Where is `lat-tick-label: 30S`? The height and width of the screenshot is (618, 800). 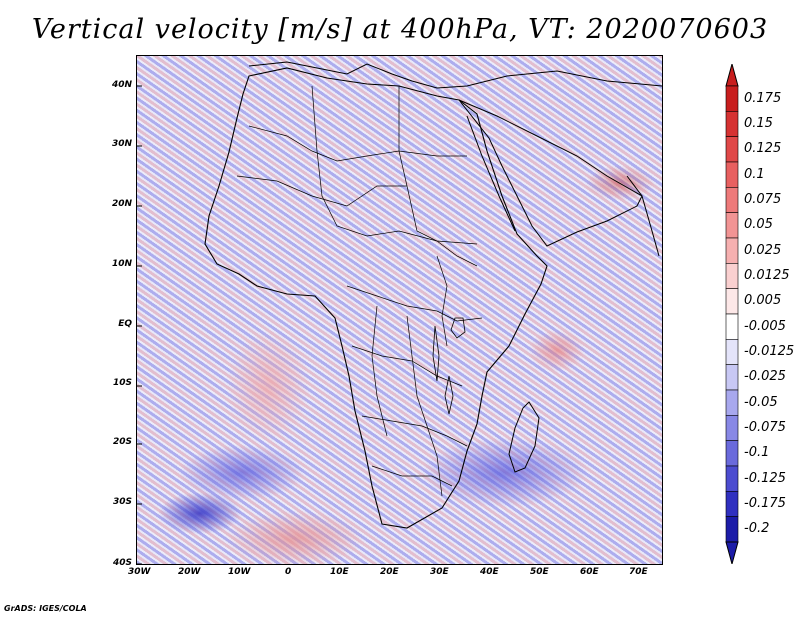
lat-tick-label: 30S is located at coordinates (122, 502).